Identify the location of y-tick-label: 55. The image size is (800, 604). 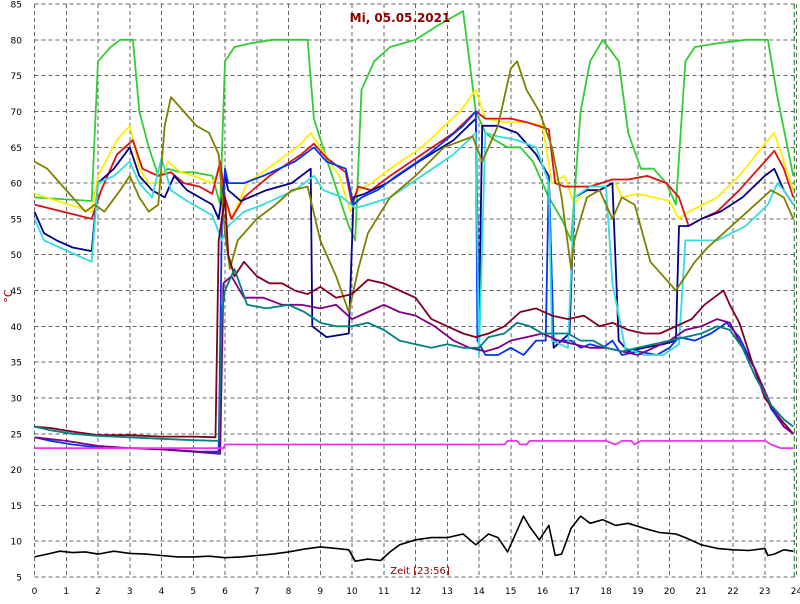
(16, 220).